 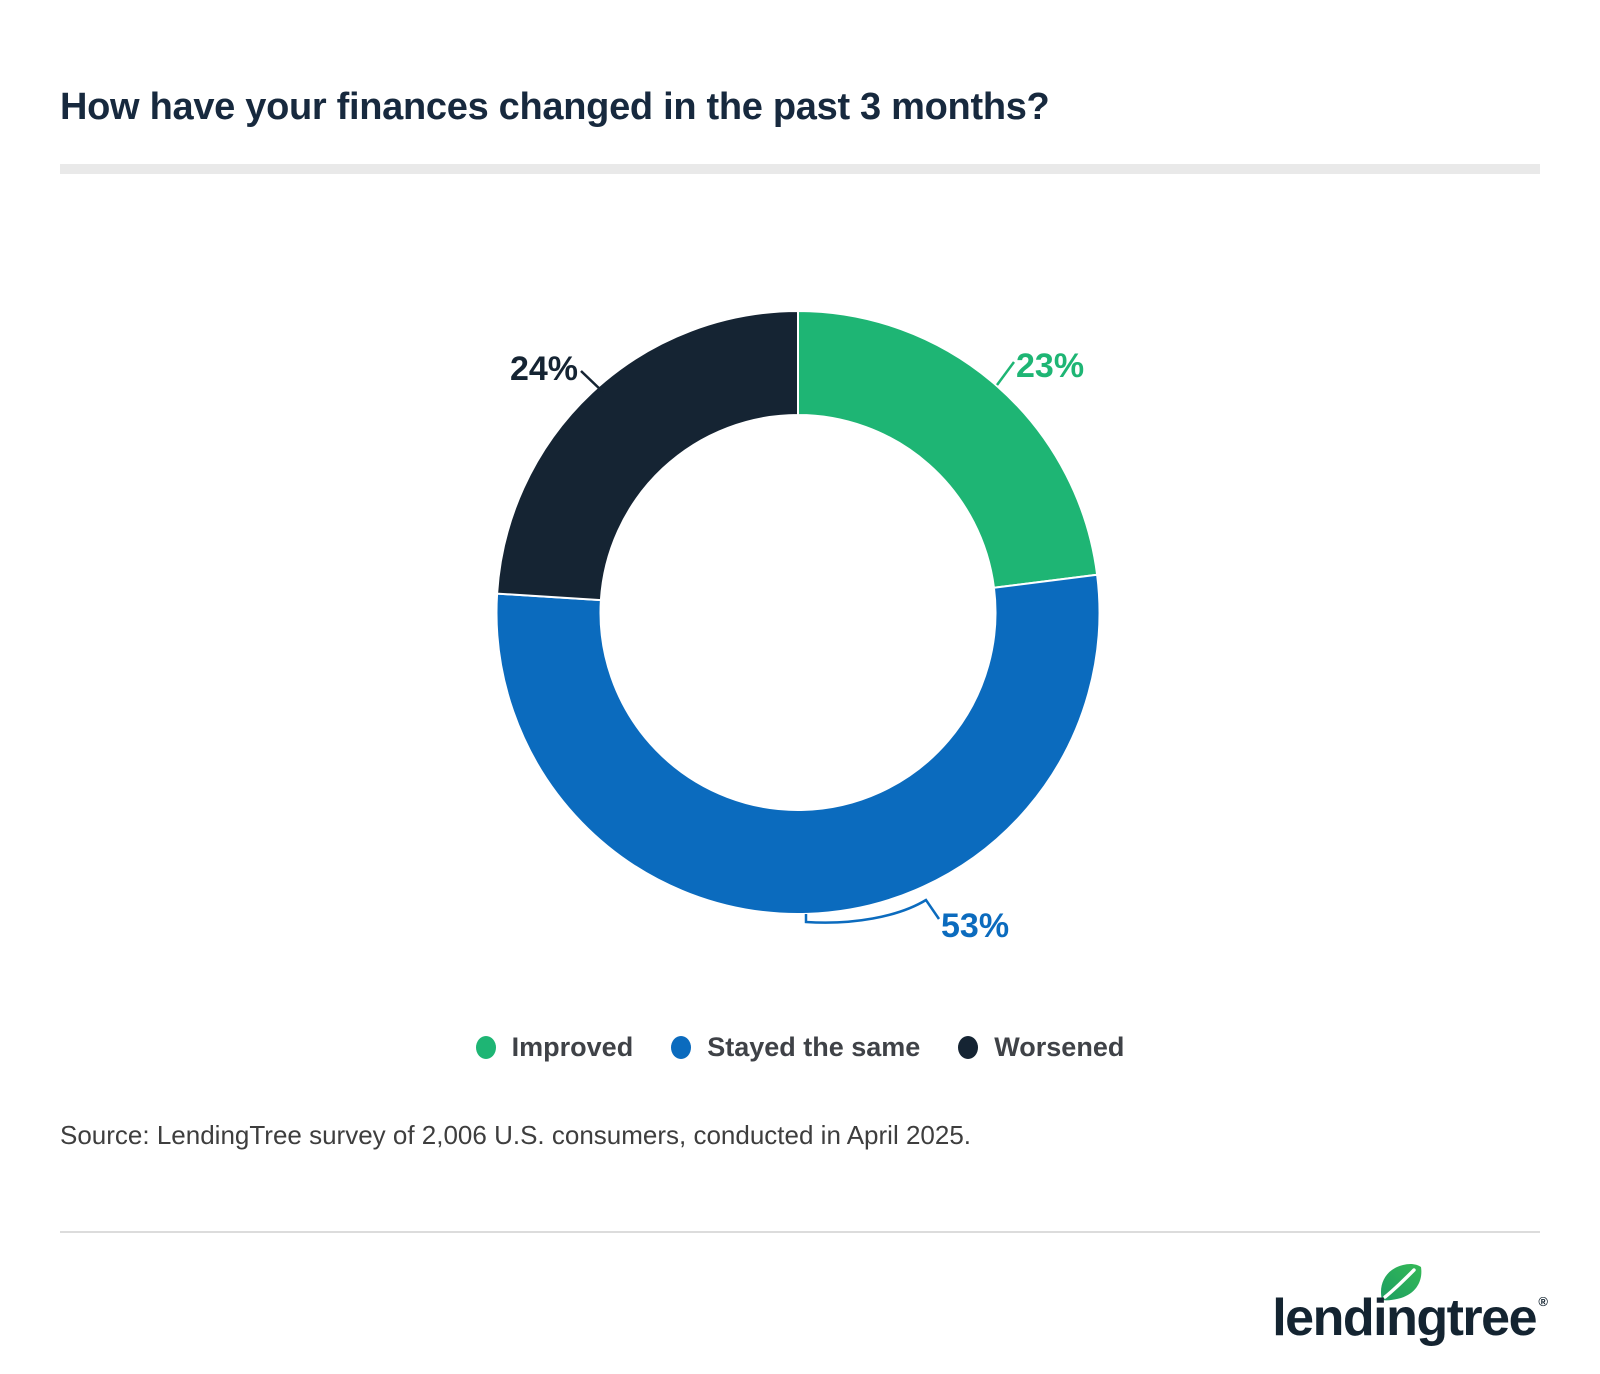 What do you see at coordinates (572, 1047) in the screenshot?
I see `legend-label-improved: Improved` at bounding box center [572, 1047].